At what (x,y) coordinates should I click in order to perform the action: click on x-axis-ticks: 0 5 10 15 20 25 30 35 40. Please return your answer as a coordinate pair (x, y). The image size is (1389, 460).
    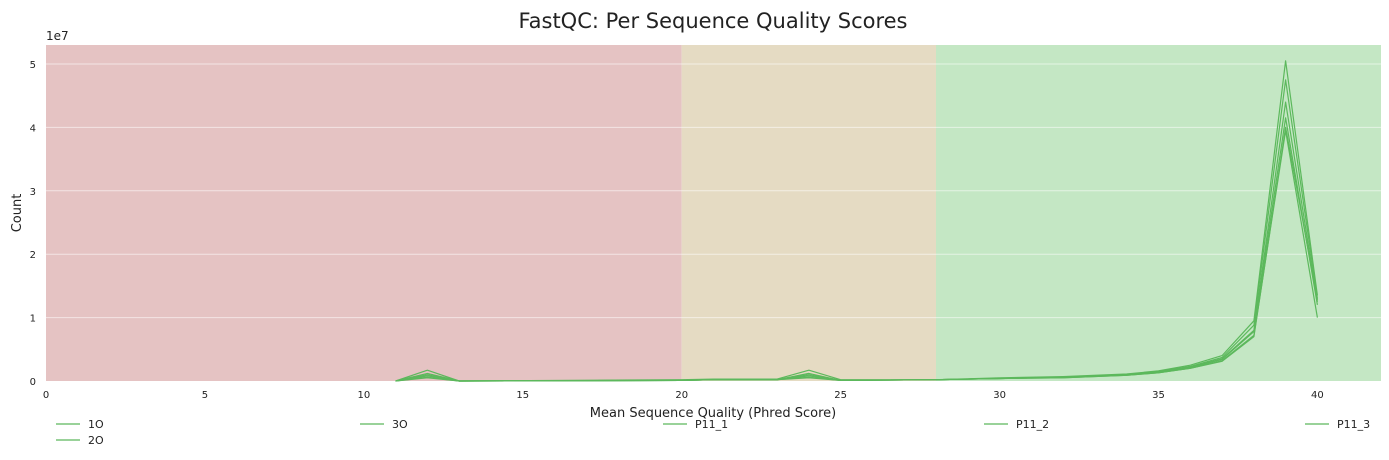
    Looking at the image, I should click on (683, 395).